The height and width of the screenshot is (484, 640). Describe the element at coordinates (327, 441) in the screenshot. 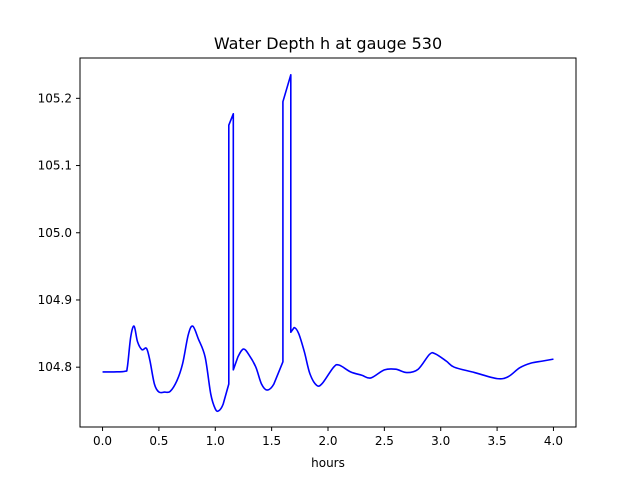

I see `x-tick-label: 2.0` at that location.